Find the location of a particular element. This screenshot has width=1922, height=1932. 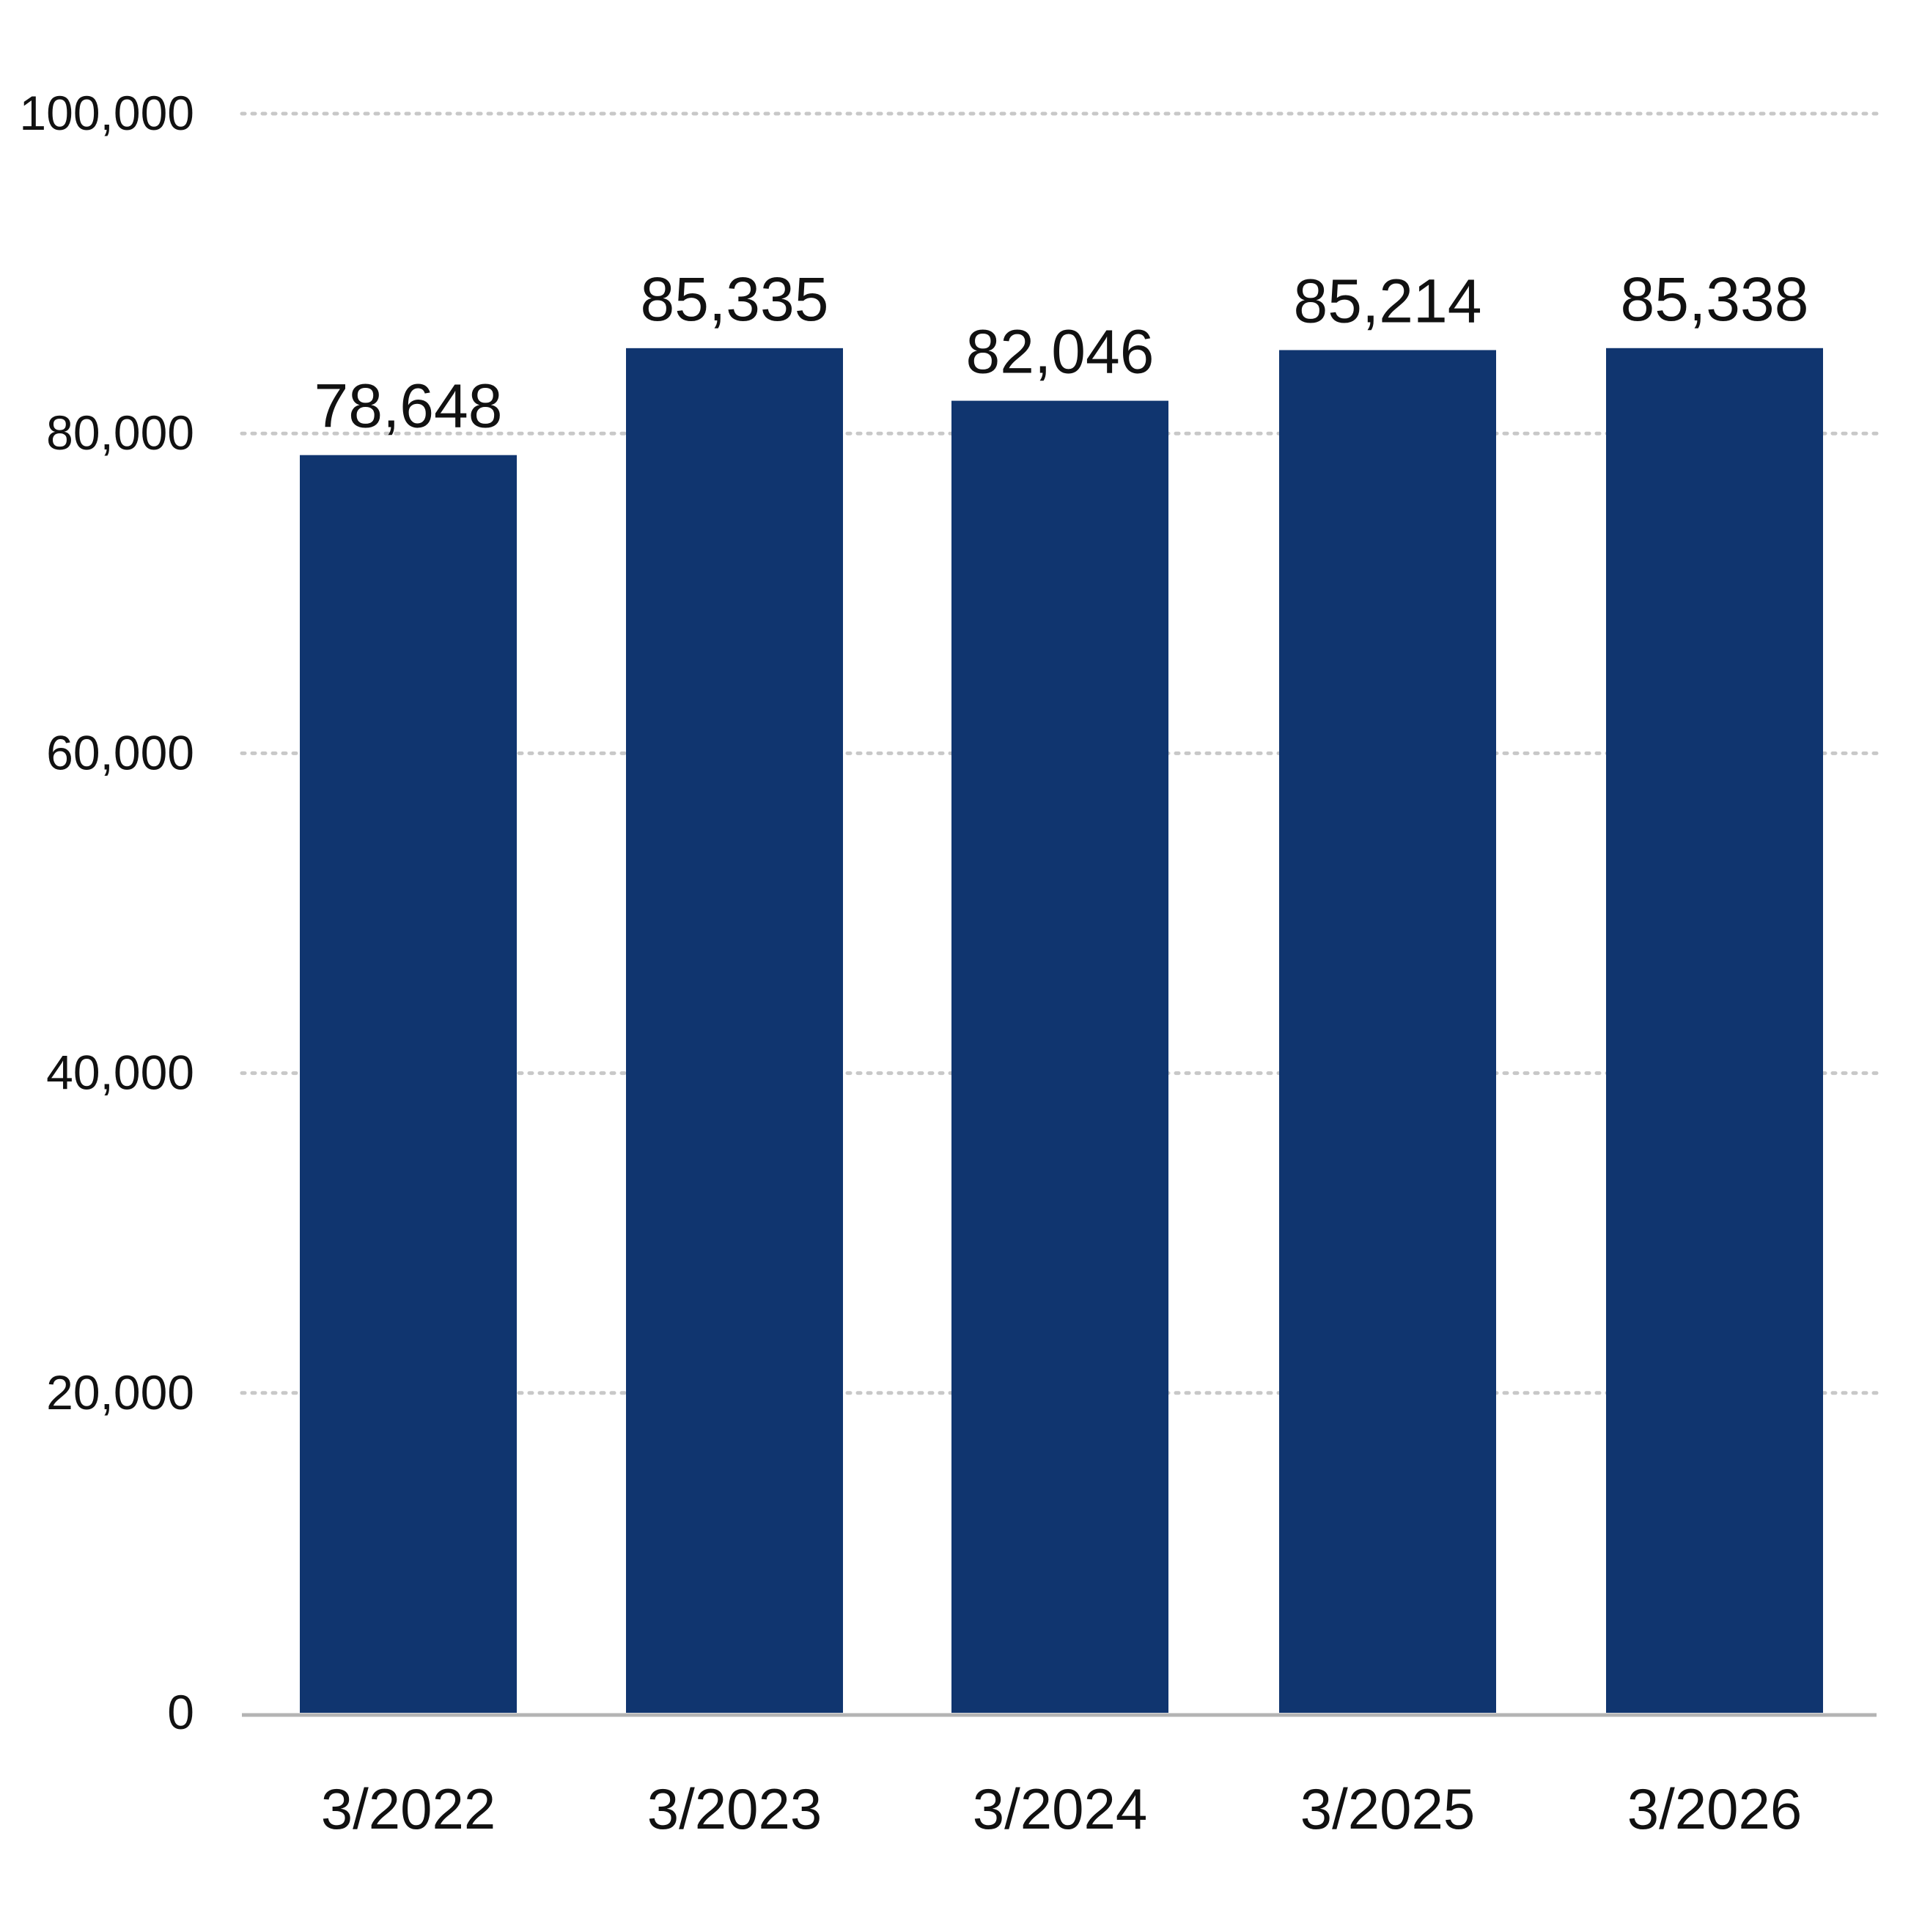

y-axis-tick-labels: 0 20,000 40,000 60,000 80,000 100,000 is located at coordinates (106, 912).